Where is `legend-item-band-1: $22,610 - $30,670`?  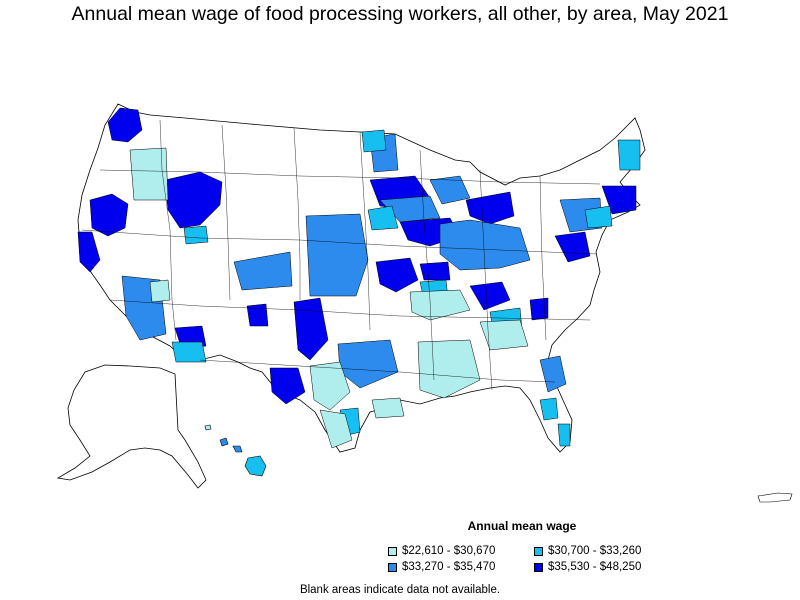
legend-item-band-1: $22,610 - $30,670 is located at coordinates (461, 551).